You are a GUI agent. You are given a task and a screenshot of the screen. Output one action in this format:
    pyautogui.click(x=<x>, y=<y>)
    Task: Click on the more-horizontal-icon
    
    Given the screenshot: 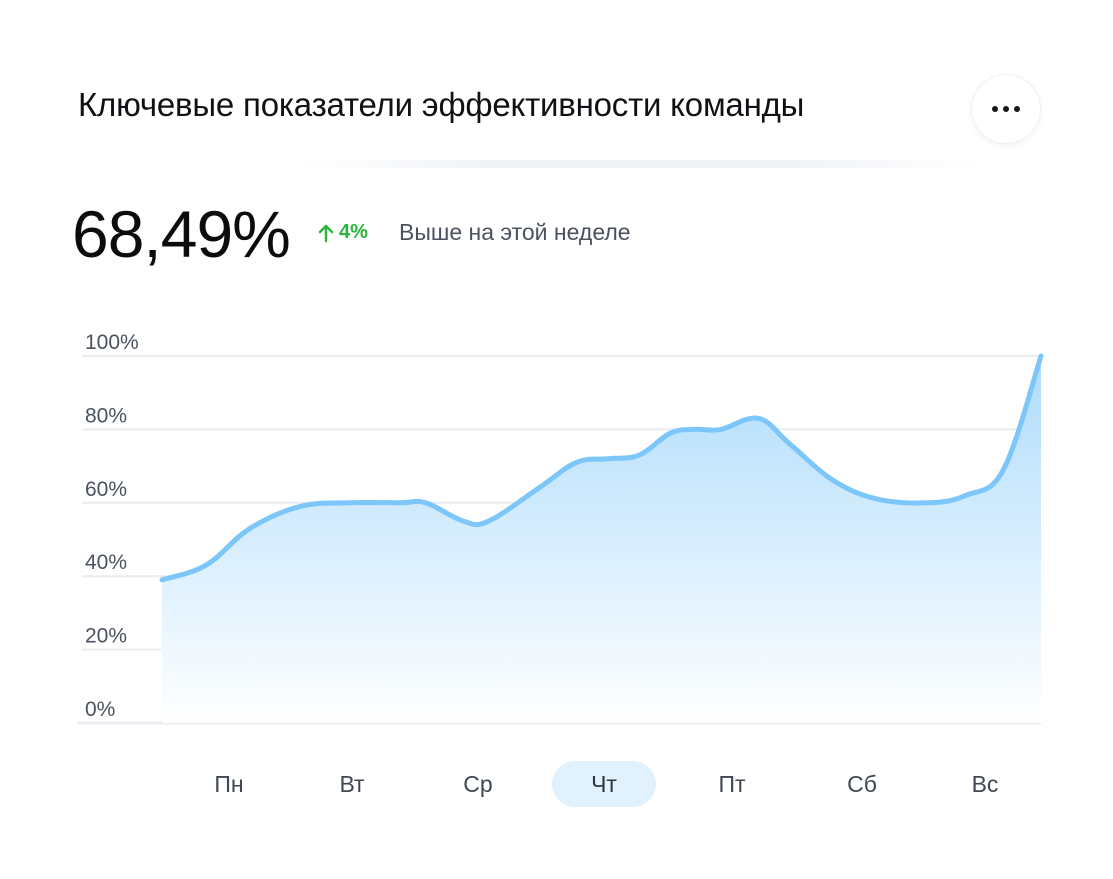 What is the action you would take?
    pyautogui.click(x=1006, y=109)
    